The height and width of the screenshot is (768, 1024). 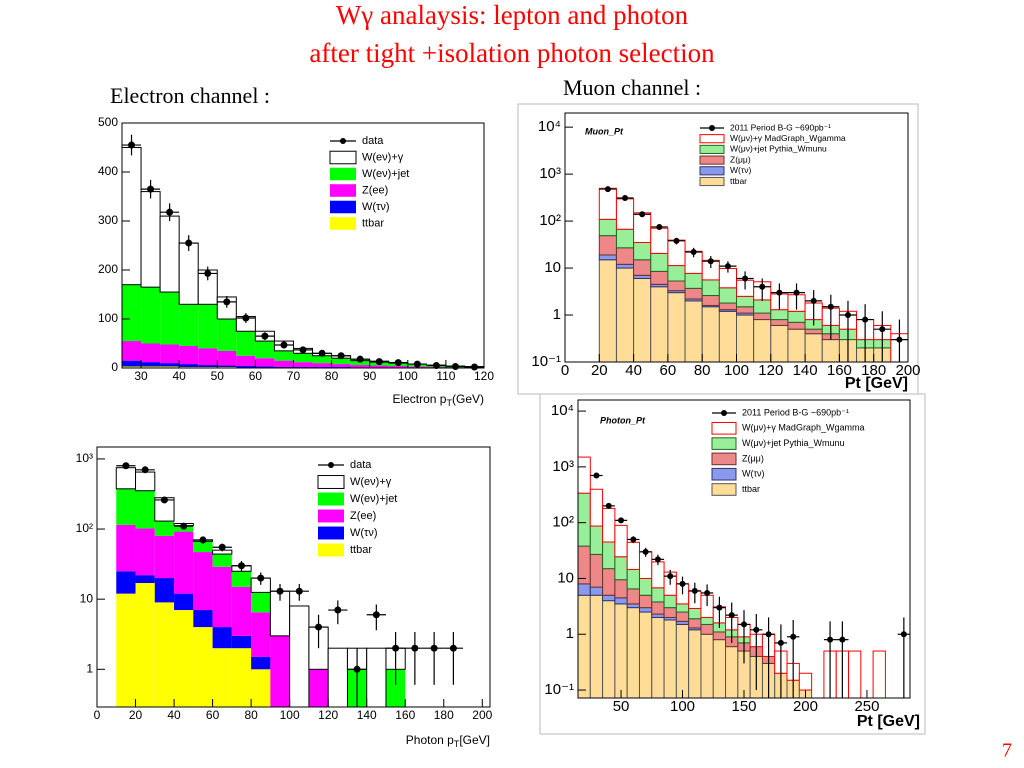 What do you see at coordinates (370, 376) in the screenshot?
I see `x-tick-label: 90` at bounding box center [370, 376].